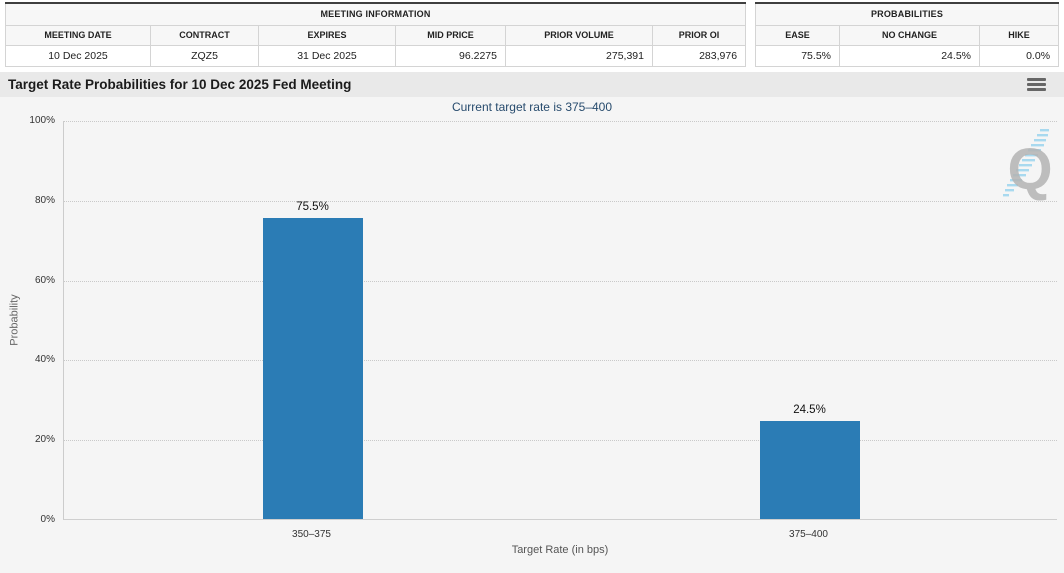  What do you see at coordinates (327, 35) in the screenshot?
I see `col-expires: EXPIRES` at bounding box center [327, 35].